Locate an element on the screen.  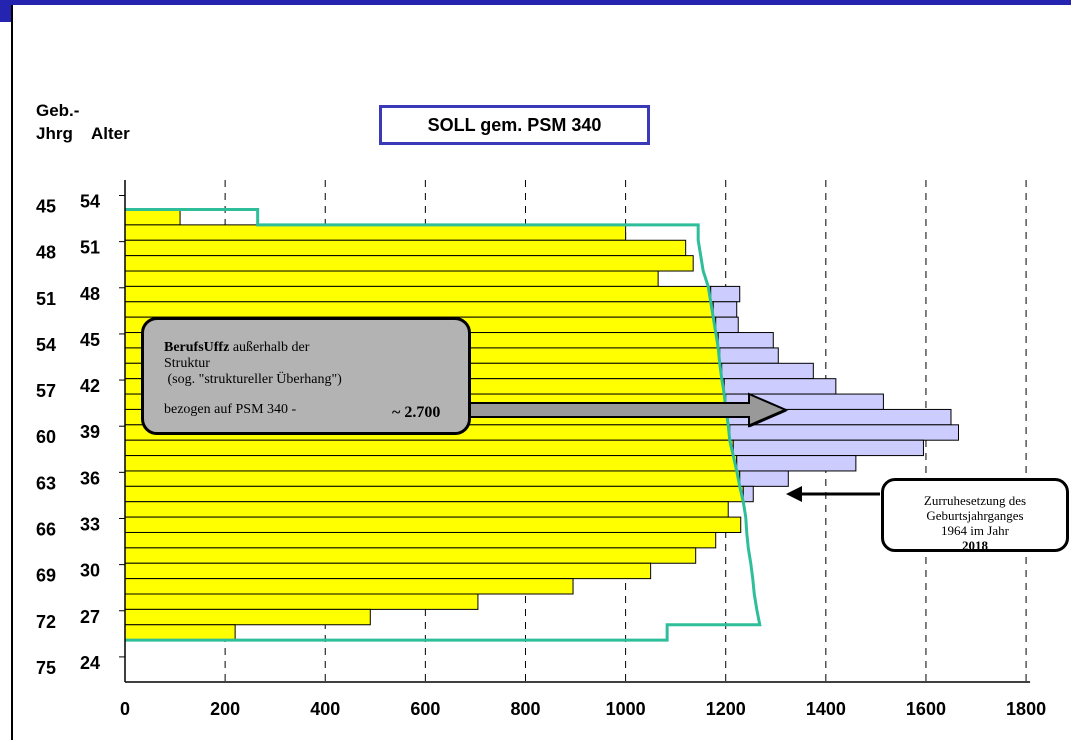
birth-year-label-63: 63 is located at coordinates (46, 483).